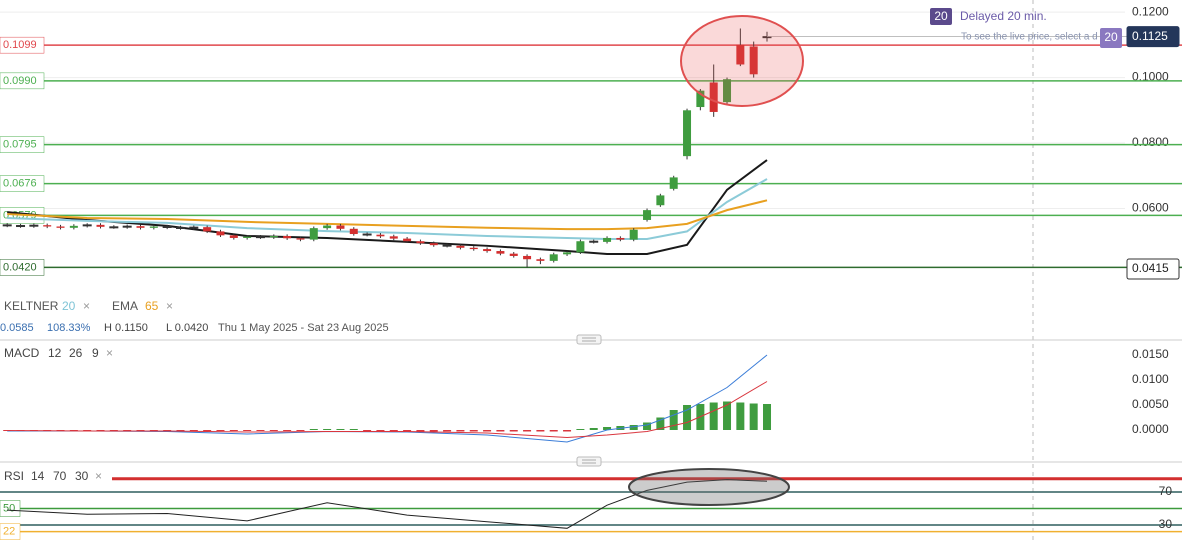 The width and height of the screenshot is (1182, 542). Describe the element at coordinates (125, 306) in the screenshot. I see `legend-name: EMA` at that location.